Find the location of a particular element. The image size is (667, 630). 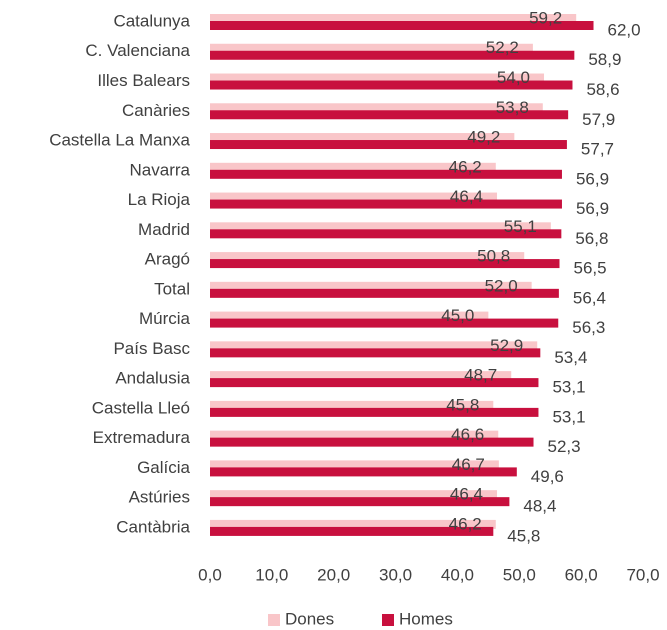

category-label: Illes Balears is located at coordinates (143, 80).